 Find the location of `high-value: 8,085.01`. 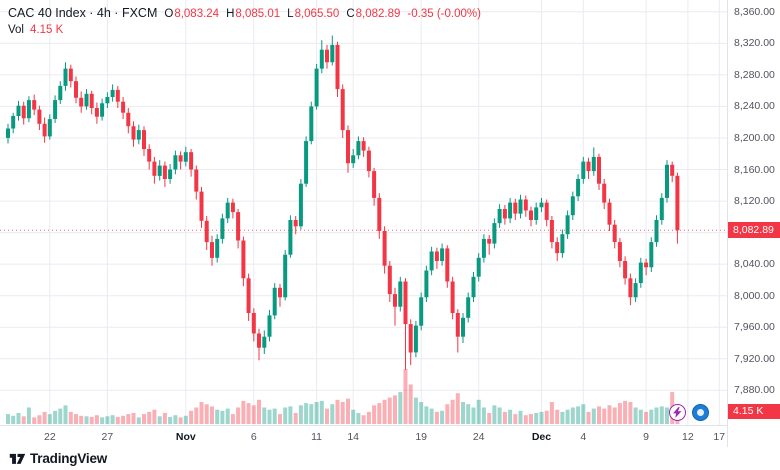

high-value: 8,085.01 is located at coordinates (258, 14).